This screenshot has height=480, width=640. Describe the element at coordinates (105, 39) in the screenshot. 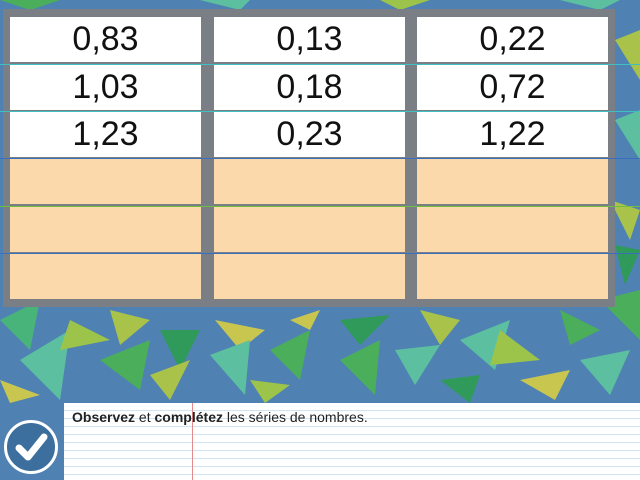

I see `series-value-cell: 0,83` at that location.